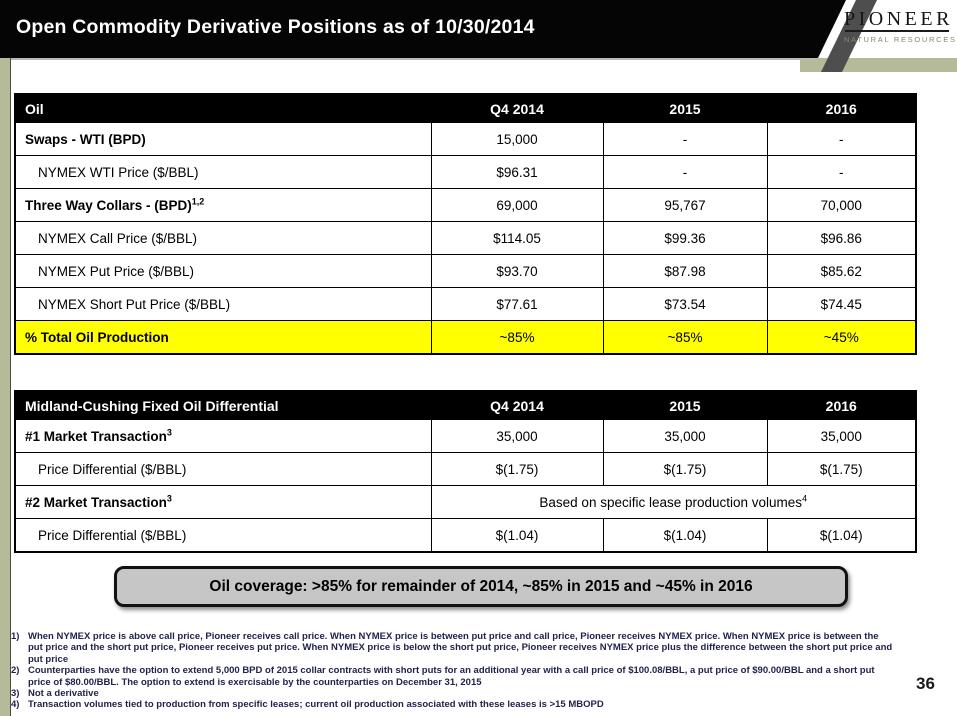 This screenshot has width=957, height=716. What do you see at coordinates (517, 271) in the screenshot?
I see `value-cell: $93.70` at bounding box center [517, 271].